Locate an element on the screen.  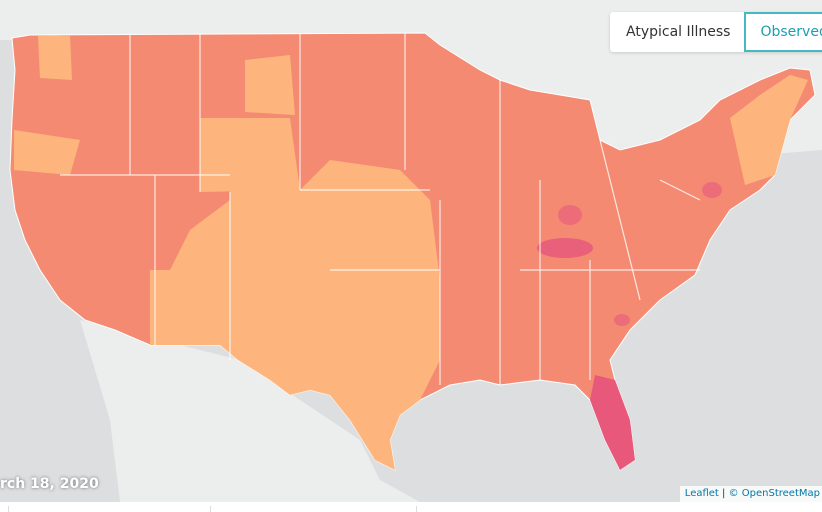
date-label: rch 18, 2020 is located at coordinates (49, 484).